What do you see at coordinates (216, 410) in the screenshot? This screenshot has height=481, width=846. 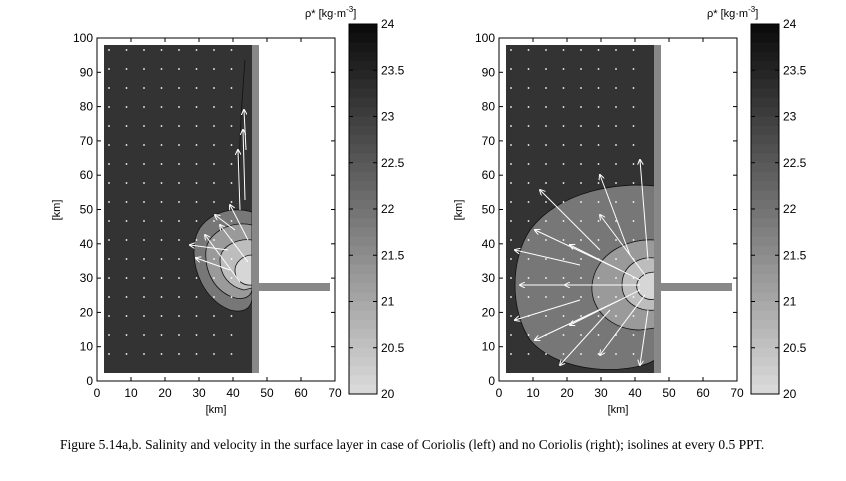 I see `panel-a-xlabel: [km]` at bounding box center [216, 410].